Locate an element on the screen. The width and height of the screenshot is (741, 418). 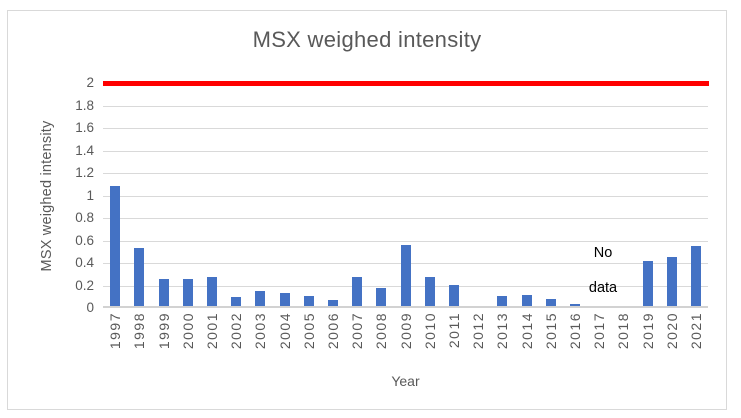
bar-2004 is located at coordinates (284, 299).